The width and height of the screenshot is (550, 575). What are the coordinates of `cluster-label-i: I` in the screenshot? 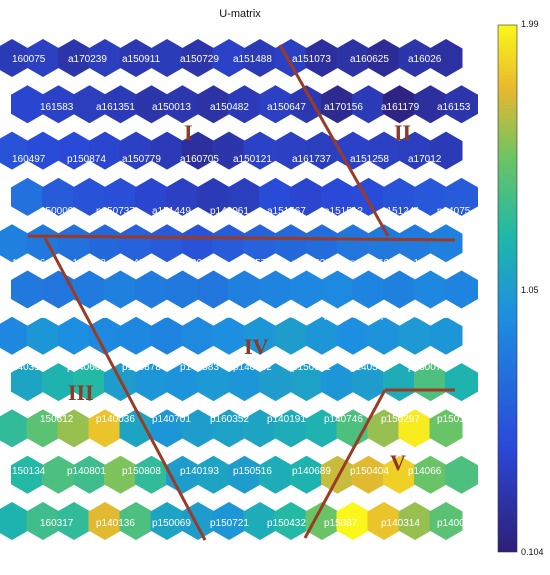 It's located at (188, 132).